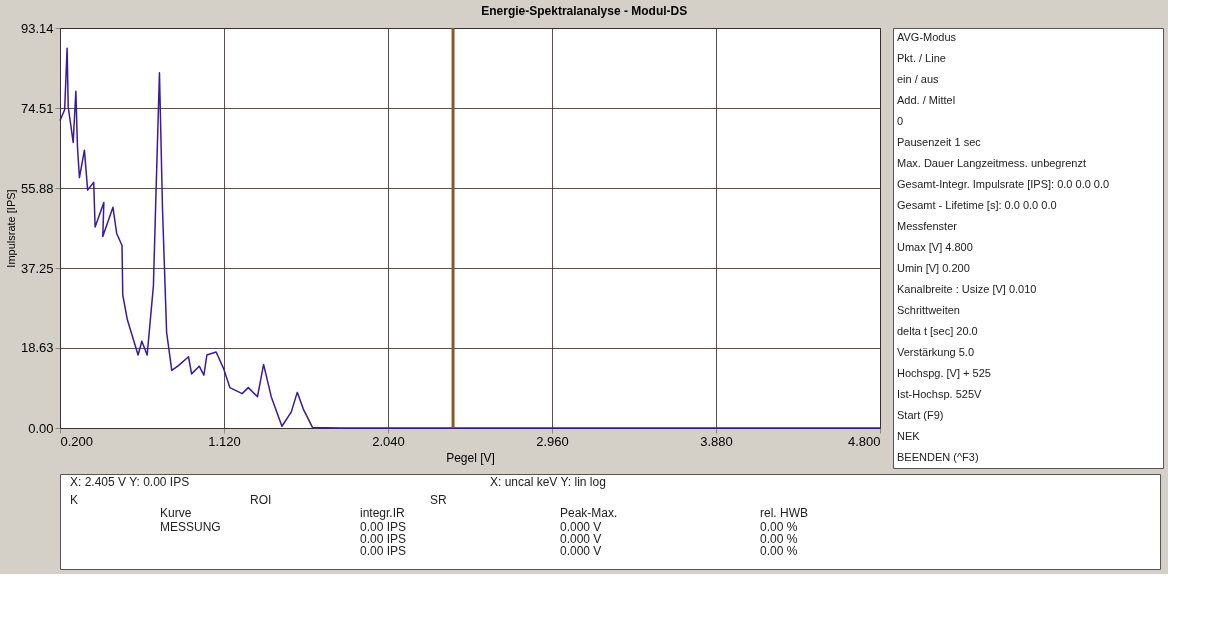 This screenshot has width=1221, height=633. I want to click on x-tick-label: 1.120, so click(224, 441).